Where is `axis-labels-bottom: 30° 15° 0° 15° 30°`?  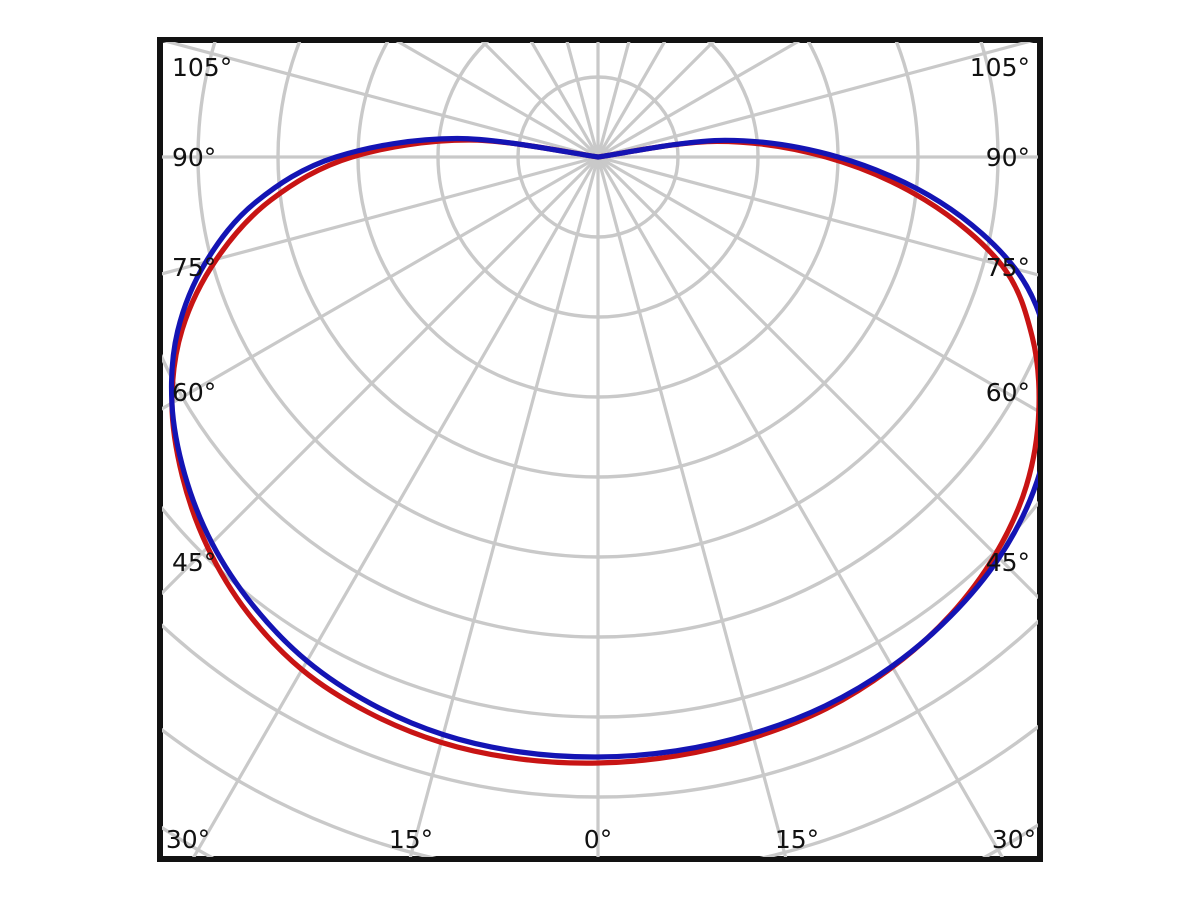 axis-labels-bottom: 30° 15° 0° 15° 30° is located at coordinates (601, 839).